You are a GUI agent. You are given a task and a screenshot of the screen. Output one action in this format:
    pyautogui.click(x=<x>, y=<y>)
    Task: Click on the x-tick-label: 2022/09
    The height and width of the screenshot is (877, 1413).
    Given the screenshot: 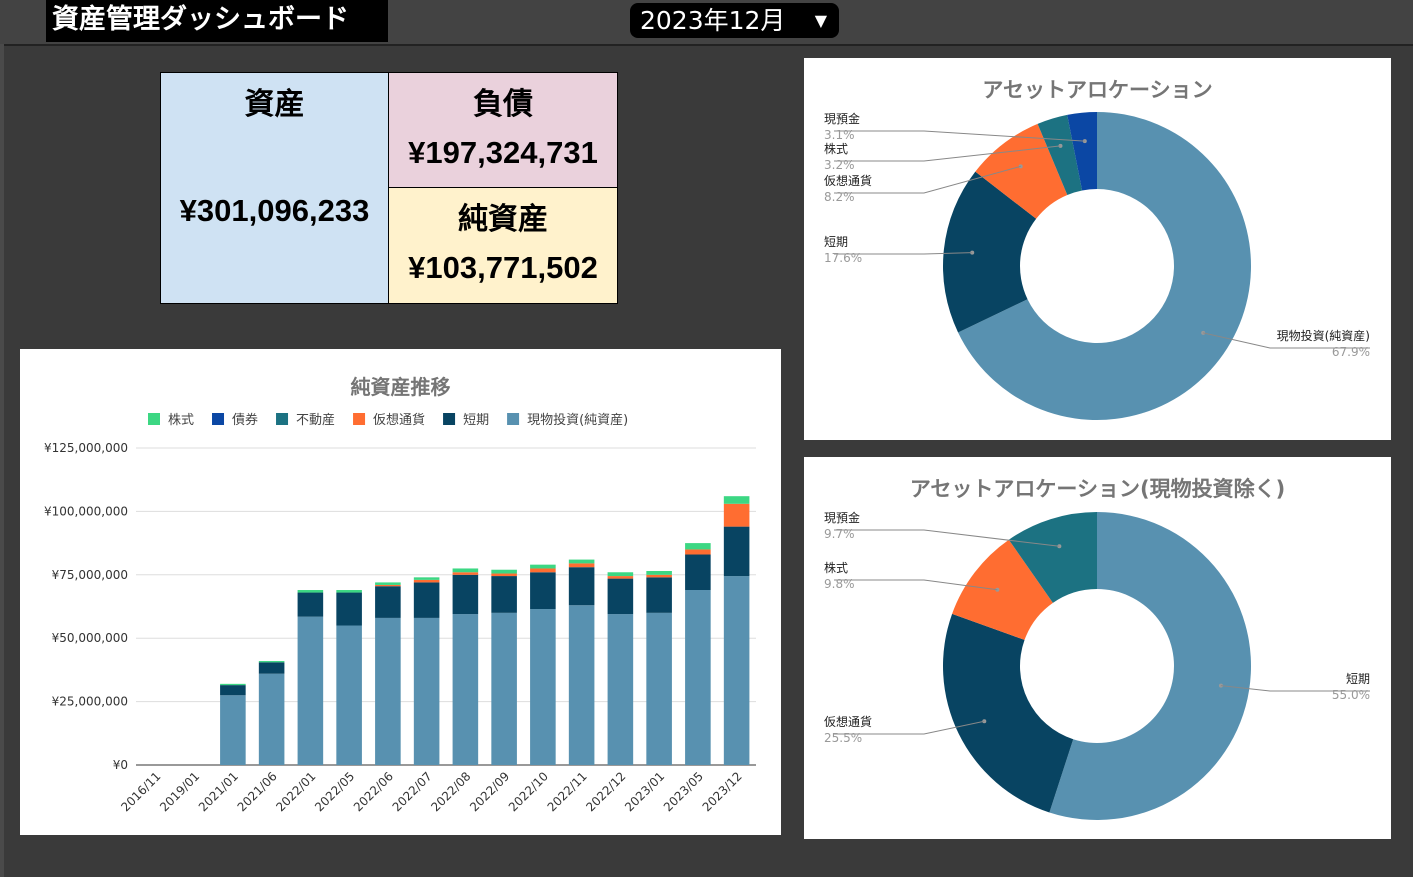 What is the action you would take?
    pyautogui.click(x=489, y=791)
    